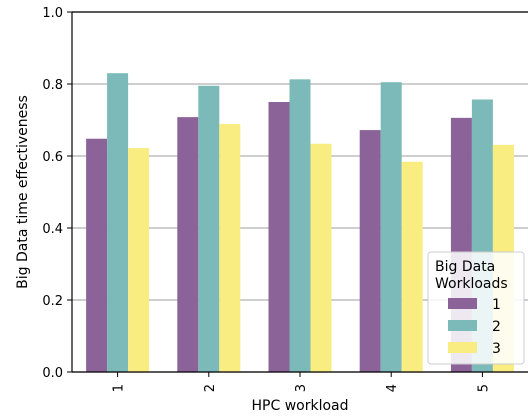 The width and height of the screenshot is (528, 419). Describe the element at coordinates (23, 192) in the screenshot. I see `y-axis-label: Big Data time effectiveness` at that location.